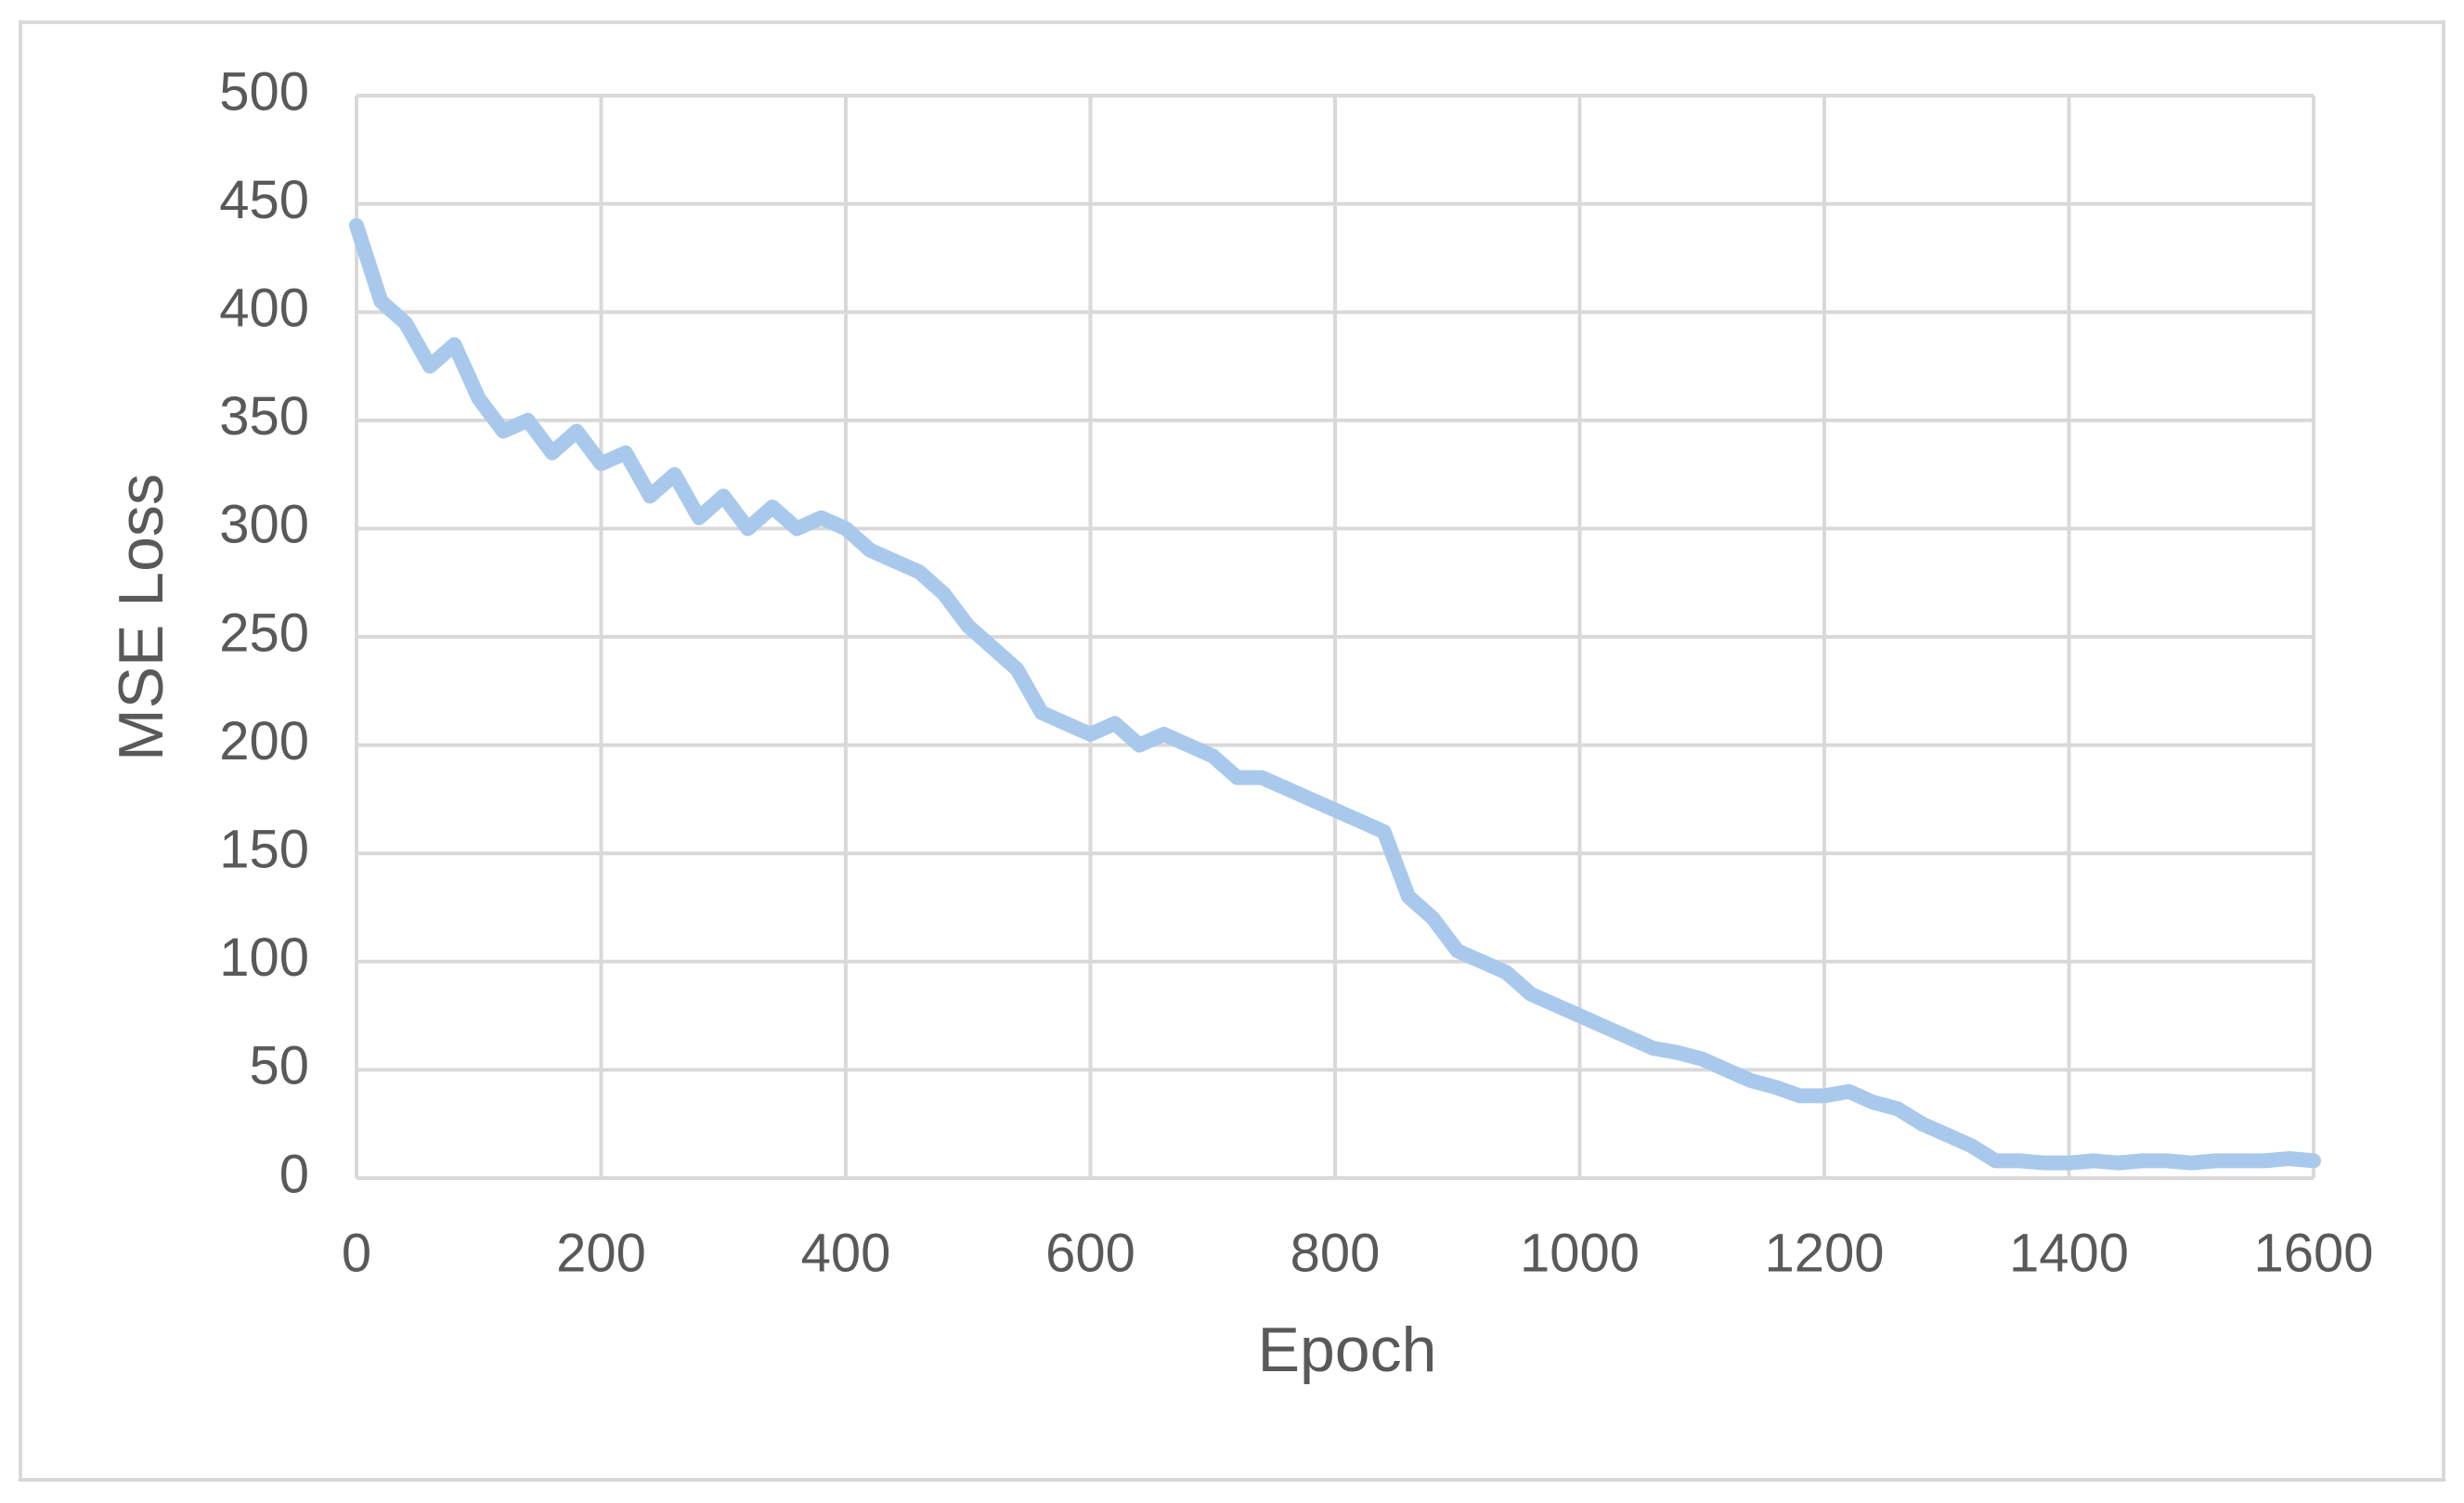  Describe the element at coordinates (279, 1066) in the screenshot. I see `y-tick-label: 50` at that location.